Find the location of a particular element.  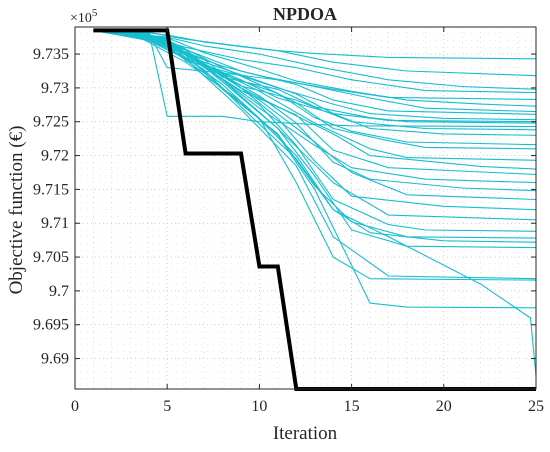

x-tick-label: 25 is located at coordinates (536, 406).